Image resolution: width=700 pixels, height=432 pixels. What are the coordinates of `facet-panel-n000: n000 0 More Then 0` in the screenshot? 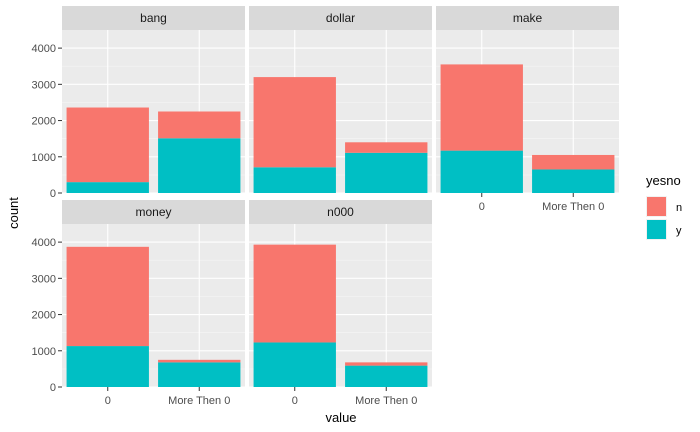 It's located at (340, 303).